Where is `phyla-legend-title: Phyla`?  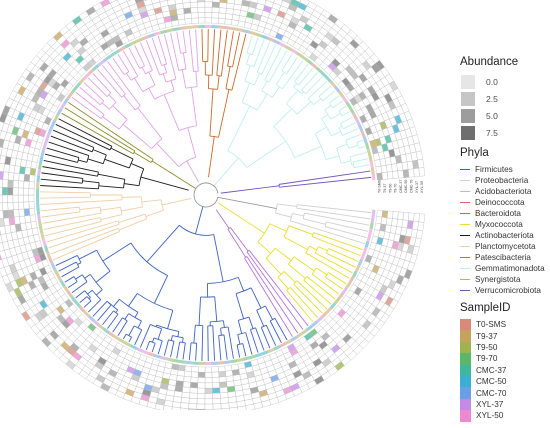
phyla-legend-title: Phyla is located at coordinates (504, 153).